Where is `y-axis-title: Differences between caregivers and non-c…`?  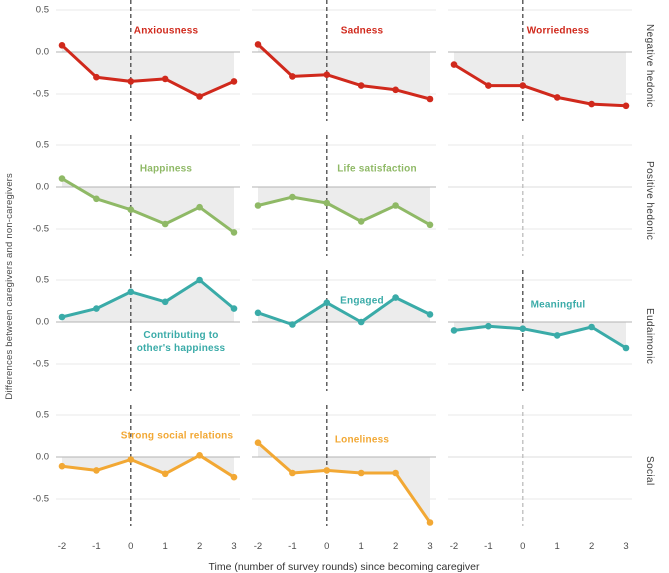 y-axis-title: Differences between caregivers and non-c… is located at coordinates (9, 286).